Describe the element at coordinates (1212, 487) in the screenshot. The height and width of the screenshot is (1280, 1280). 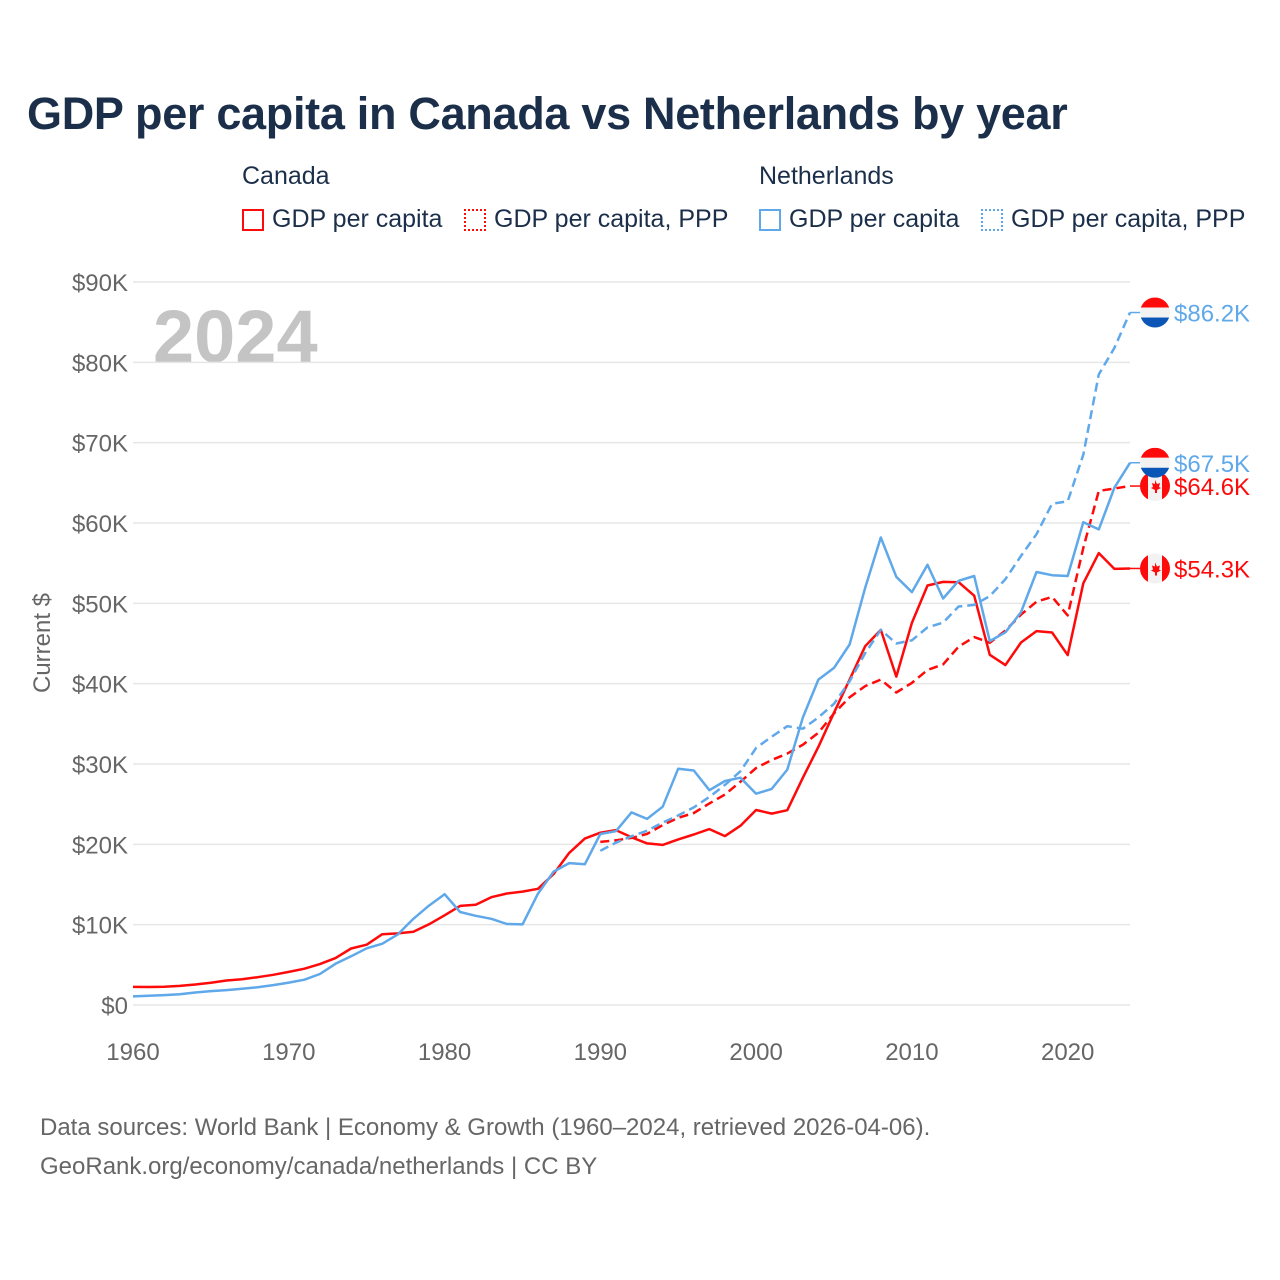
I see `end-value-label: $64.6K` at that location.